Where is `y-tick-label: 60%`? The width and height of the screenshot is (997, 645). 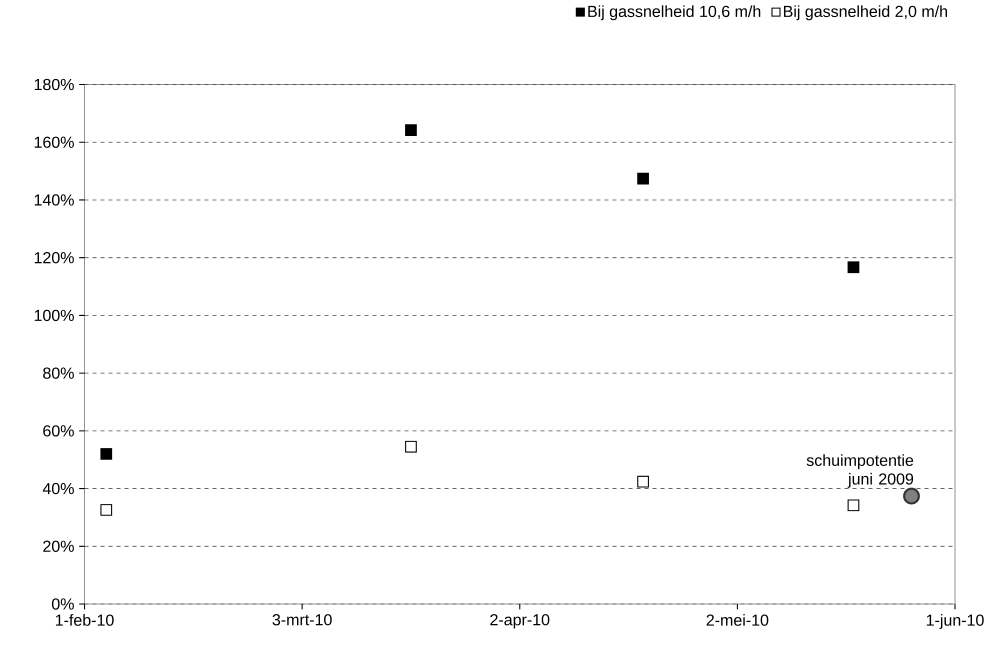
y-tick-label: 60% is located at coordinates (58, 431).